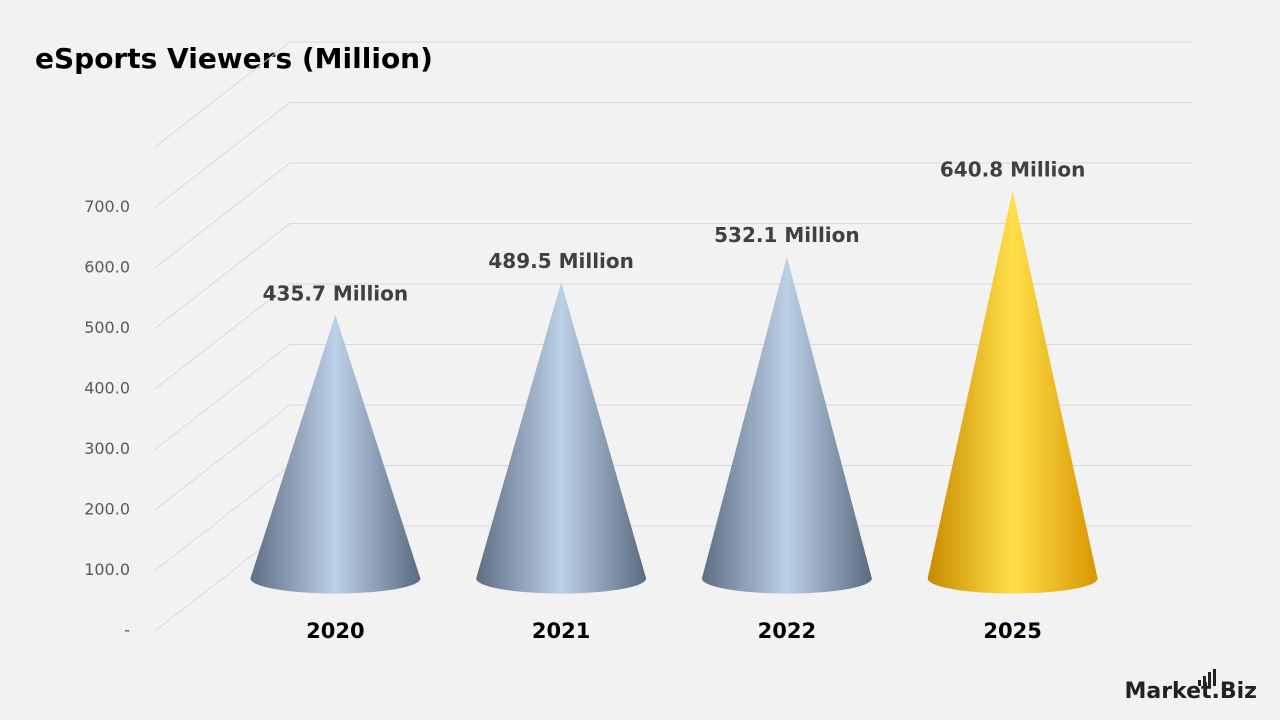  What do you see at coordinates (107, 206) in the screenshot?
I see `y-tick-label: 700.0` at bounding box center [107, 206].